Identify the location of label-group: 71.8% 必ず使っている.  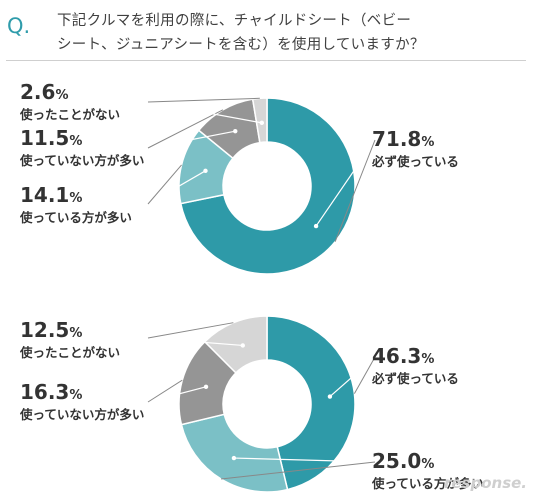
(415, 149).